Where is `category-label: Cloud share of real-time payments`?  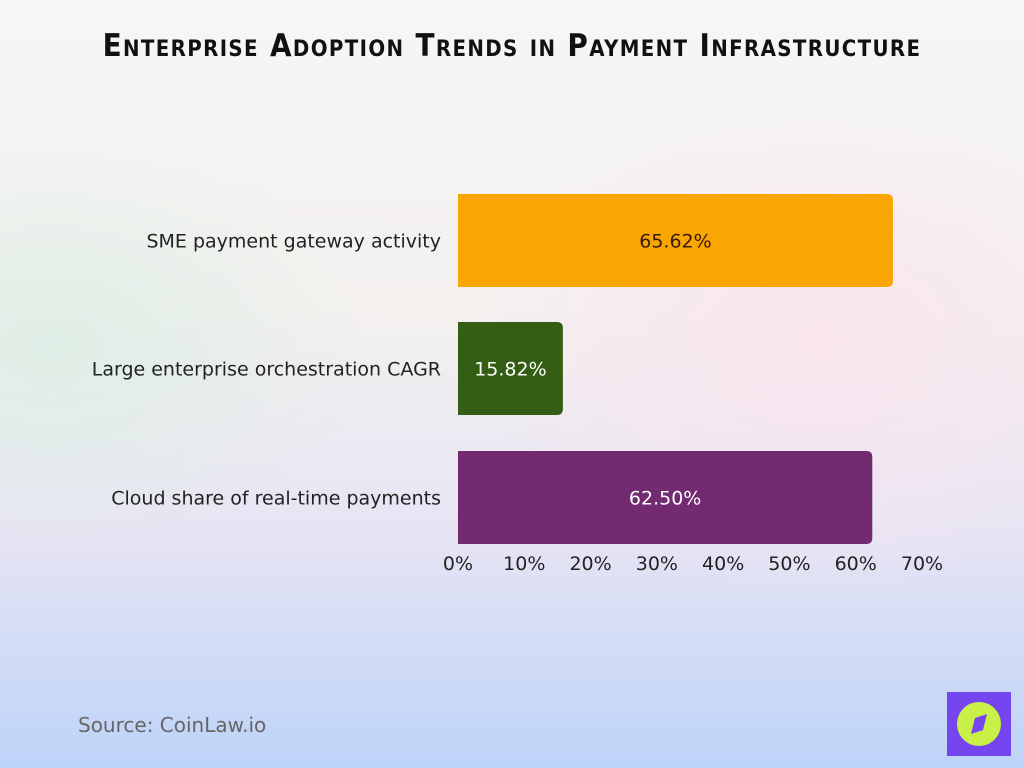 category-label: Cloud share of real-time payments is located at coordinates (276, 499).